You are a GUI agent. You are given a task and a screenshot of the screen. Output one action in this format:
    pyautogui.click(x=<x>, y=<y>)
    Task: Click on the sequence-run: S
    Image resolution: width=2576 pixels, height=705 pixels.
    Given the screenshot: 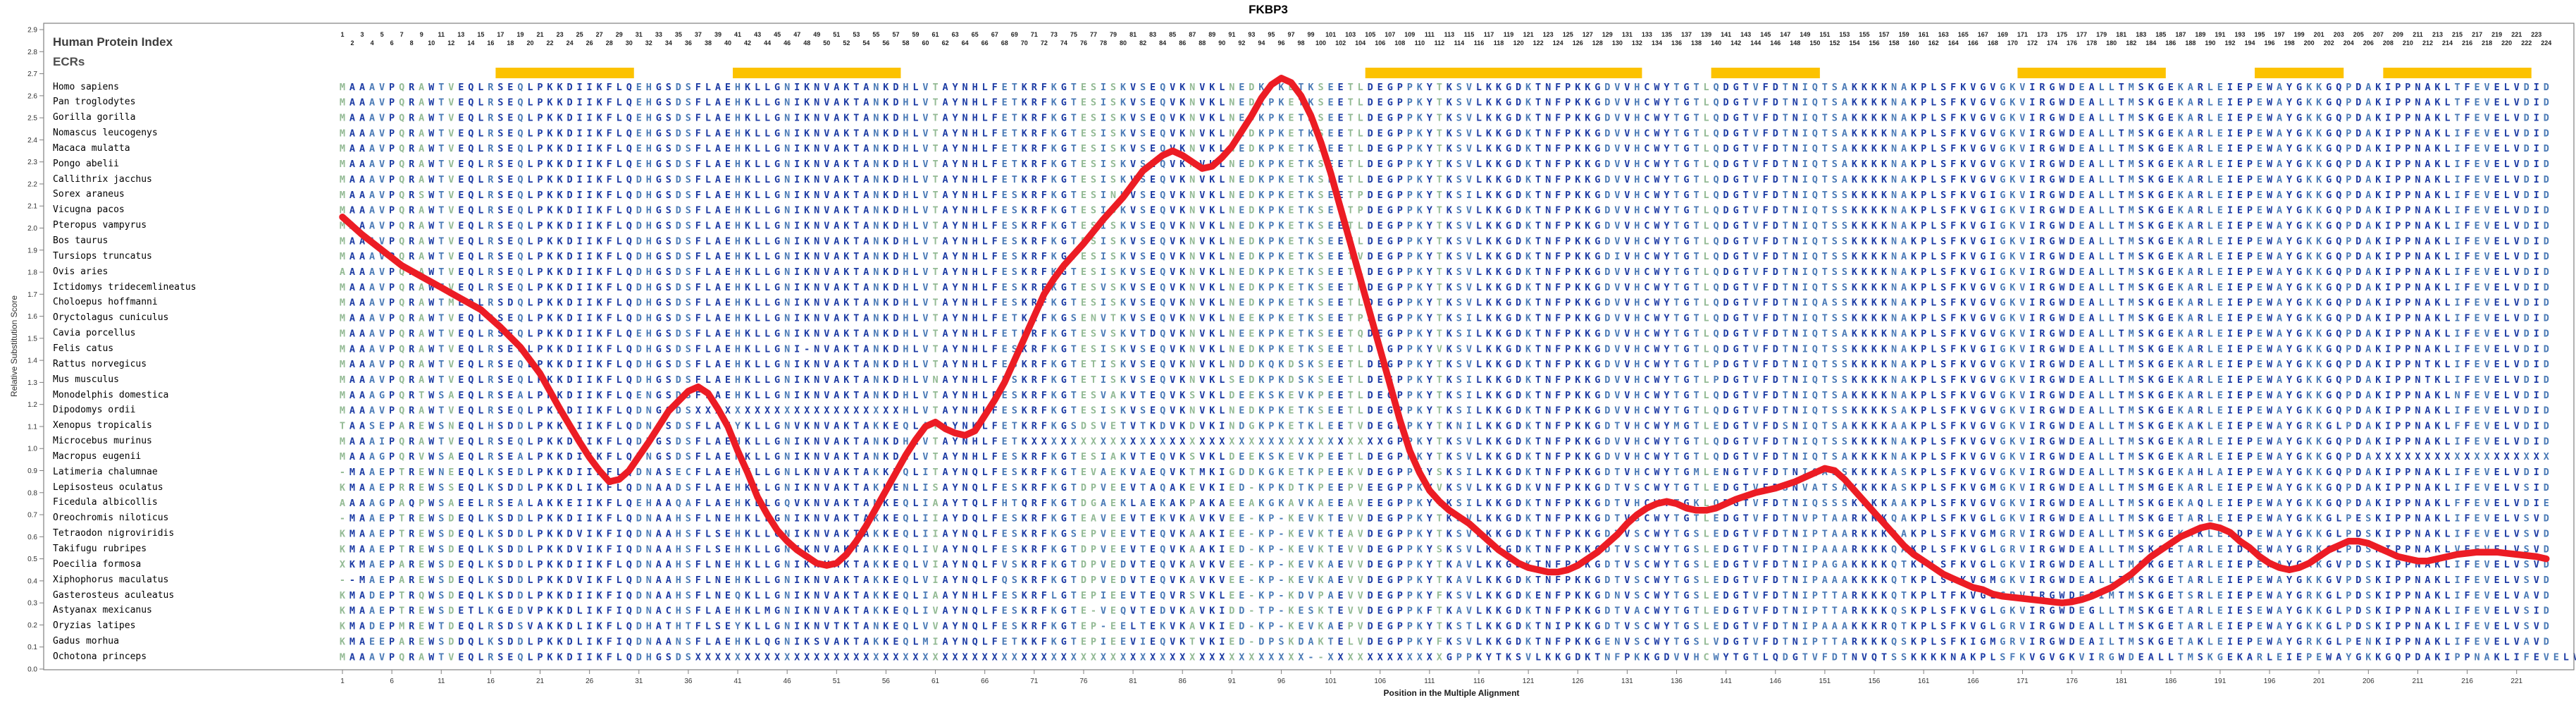 What is the action you would take?
    pyautogui.click(x=1439, y=549)
    